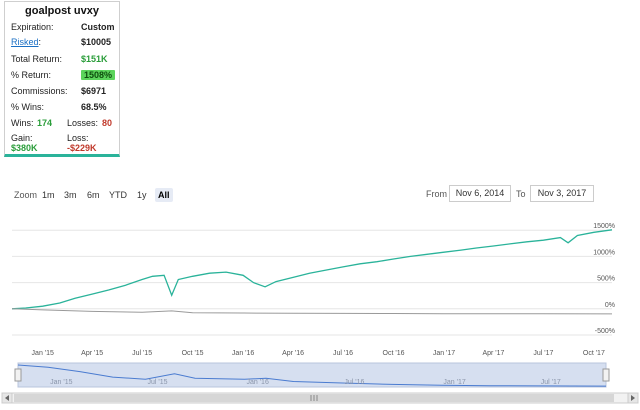 The height and width of the screenshot is (410, 640). Describe the element at coordinates (493, 353) in the screenshot. I see `x-tick-label: Apr '17` at that location.